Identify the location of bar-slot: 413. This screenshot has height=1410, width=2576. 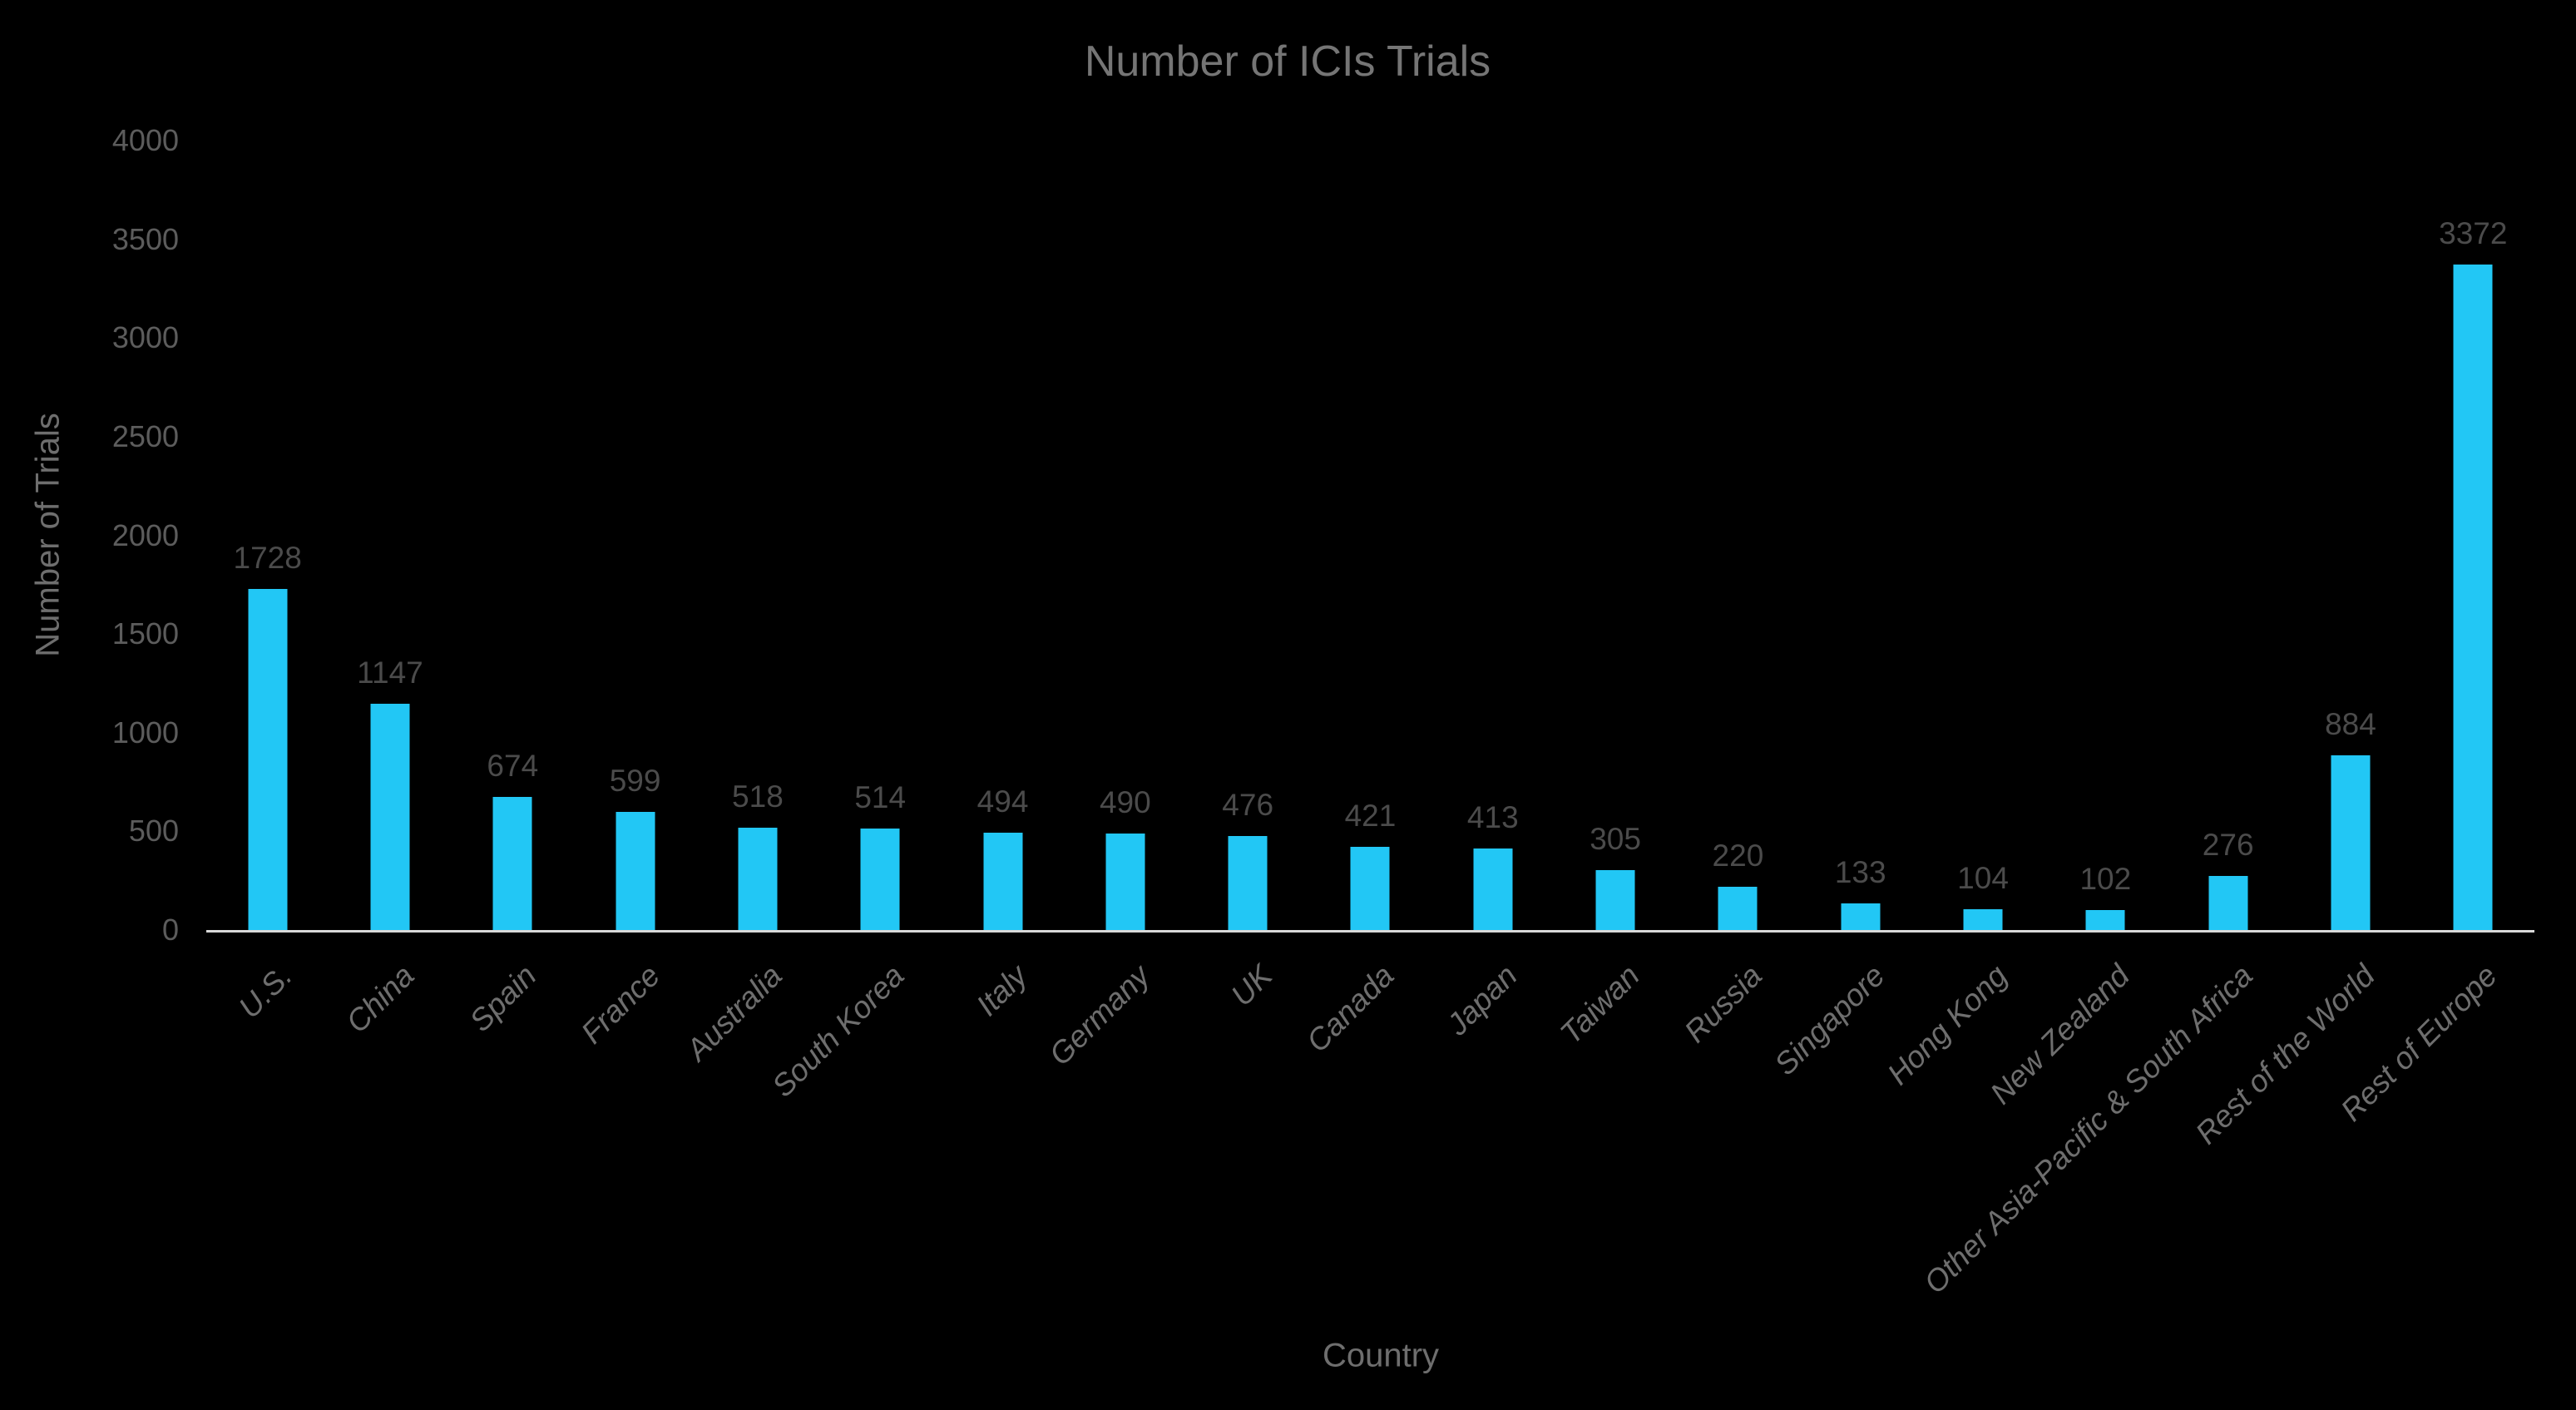
(1492, 535).